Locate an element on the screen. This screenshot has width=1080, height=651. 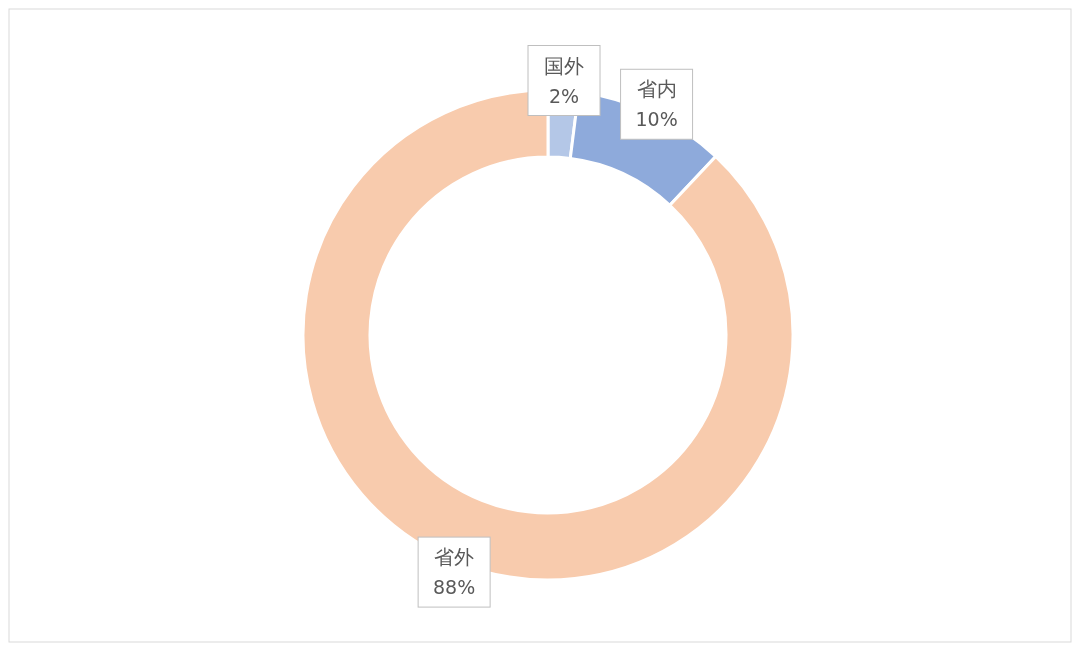
data-label: 10% is located at coordinates (656, 119).